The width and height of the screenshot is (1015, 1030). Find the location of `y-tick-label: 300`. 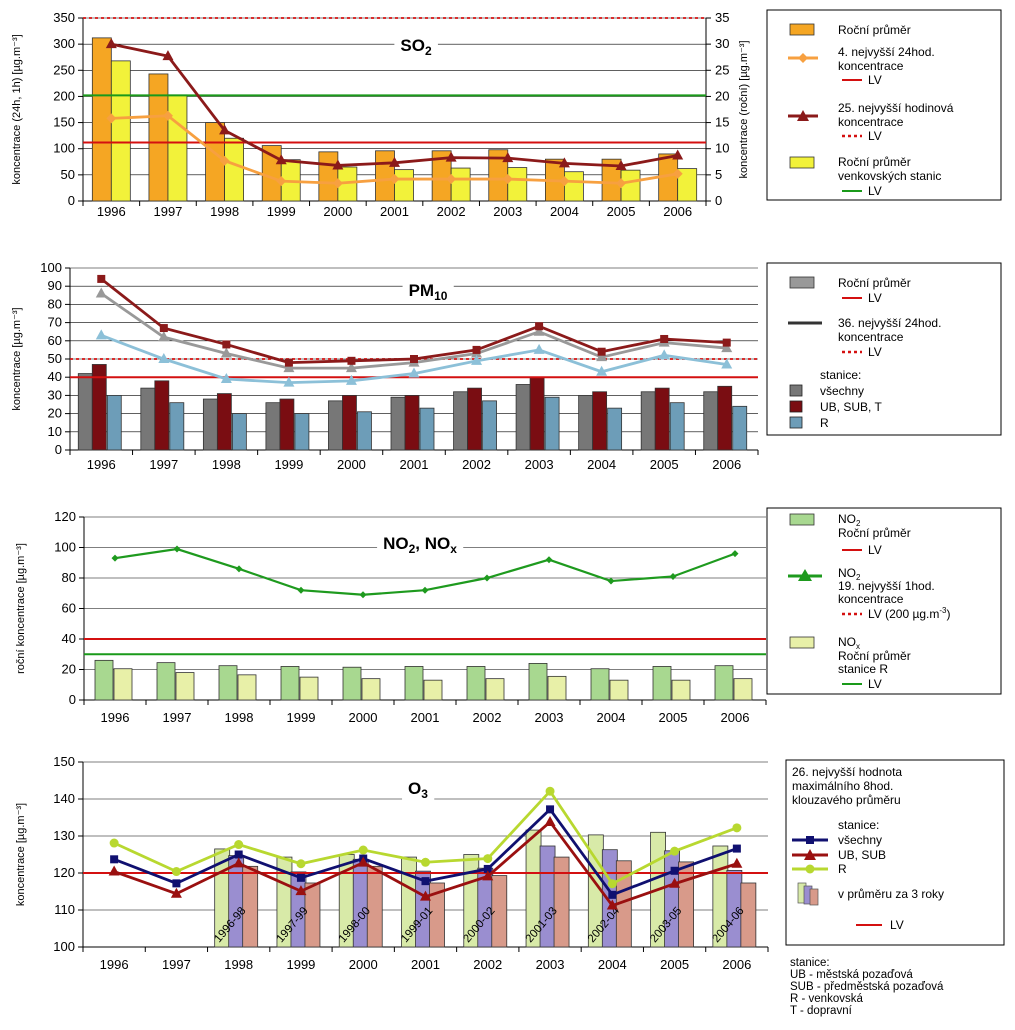

y-tick-label: 300 is located at coordinates (64, 43).